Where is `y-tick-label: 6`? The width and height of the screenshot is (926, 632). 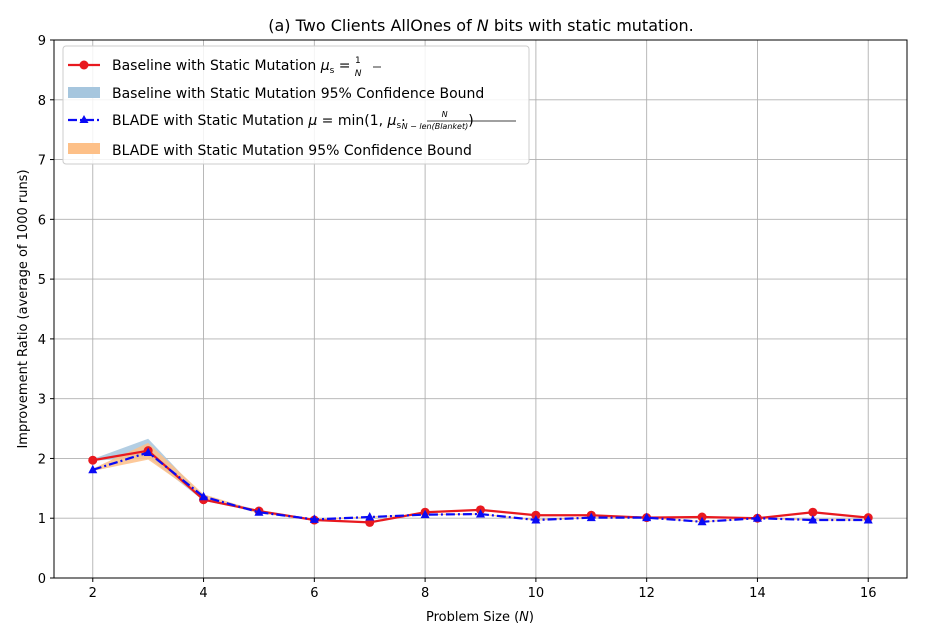 y-tick-label: 6 is located at coordinates (42, 220).